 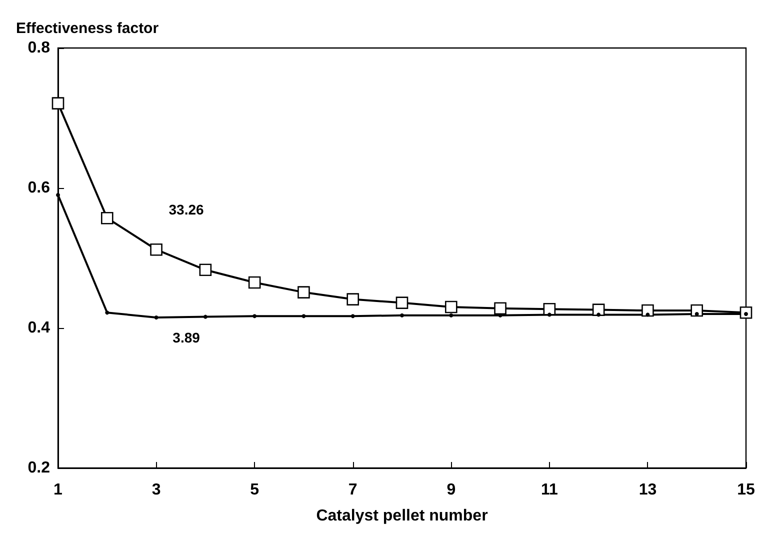 I want to click on x-tick-label: 15, so click(x=746, y=490).